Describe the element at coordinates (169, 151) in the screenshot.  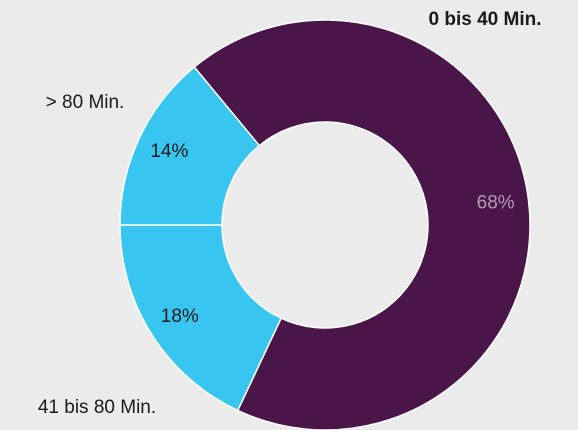
I see `value-label: 14%` at that location.